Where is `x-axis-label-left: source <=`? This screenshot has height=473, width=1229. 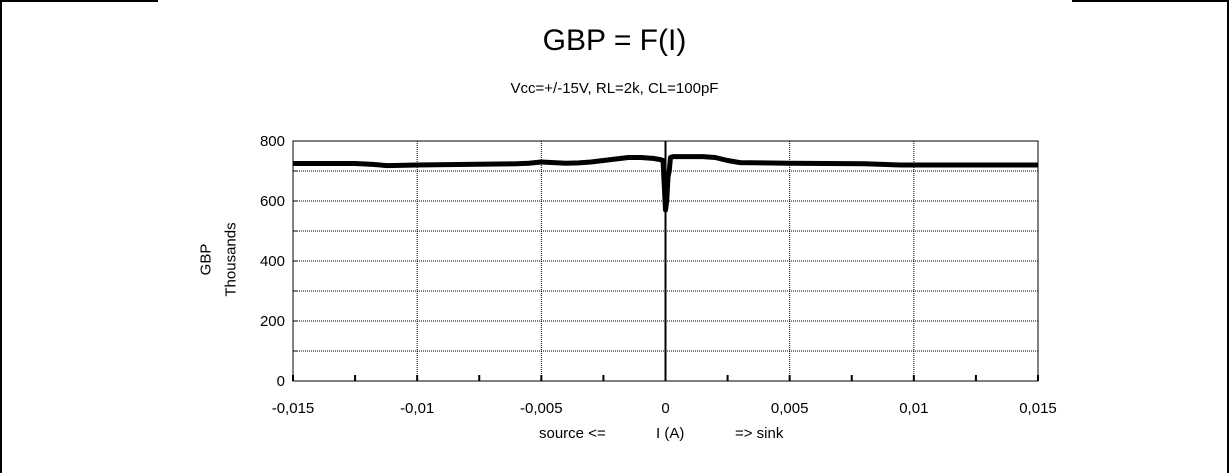 x-axis-label-left: source <= is located at coordinates (572, 433).